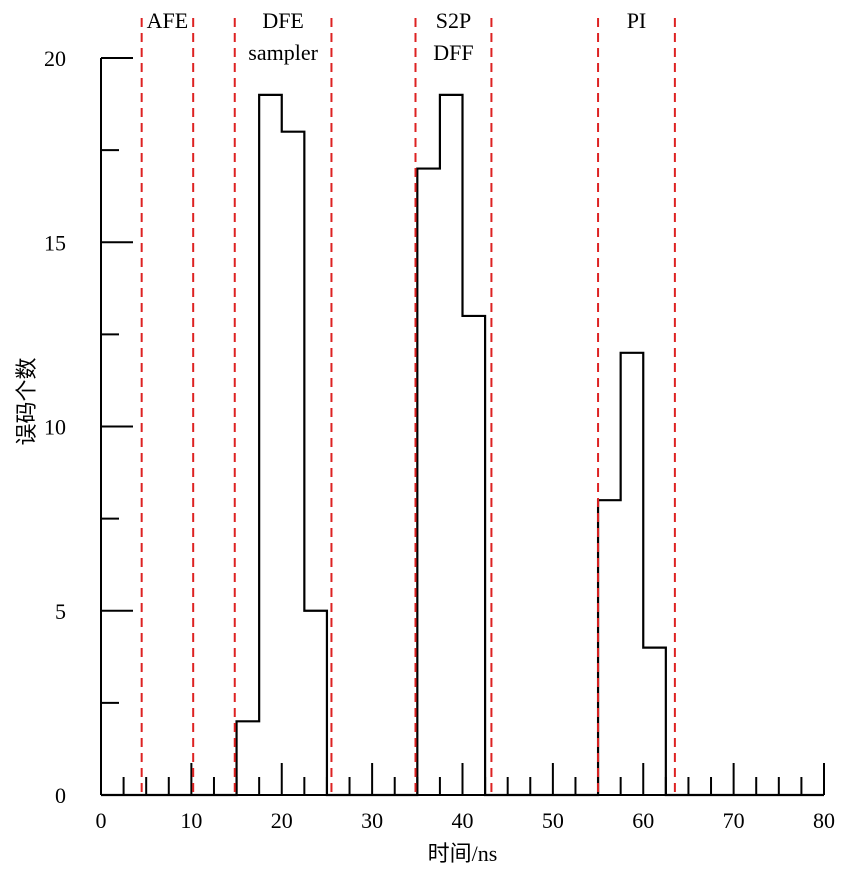 The width and height of the screenshot is (857, 869). I want to click on region-label: sampler, so click(283, 52).